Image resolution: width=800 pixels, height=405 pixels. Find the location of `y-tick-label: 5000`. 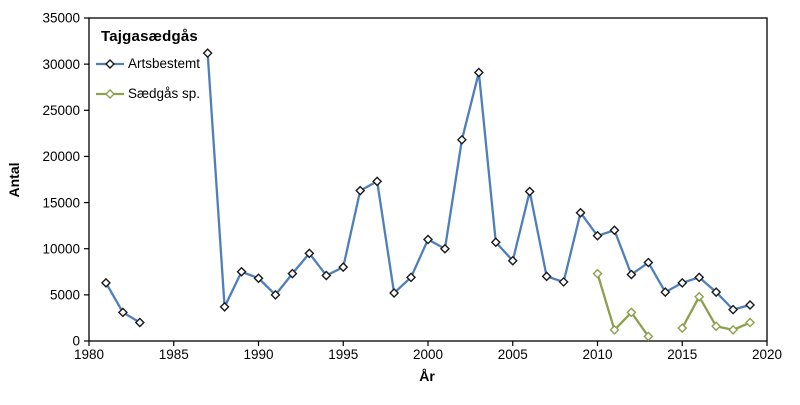

y-tick-label: 5000 is located at coordinates (65, 295).